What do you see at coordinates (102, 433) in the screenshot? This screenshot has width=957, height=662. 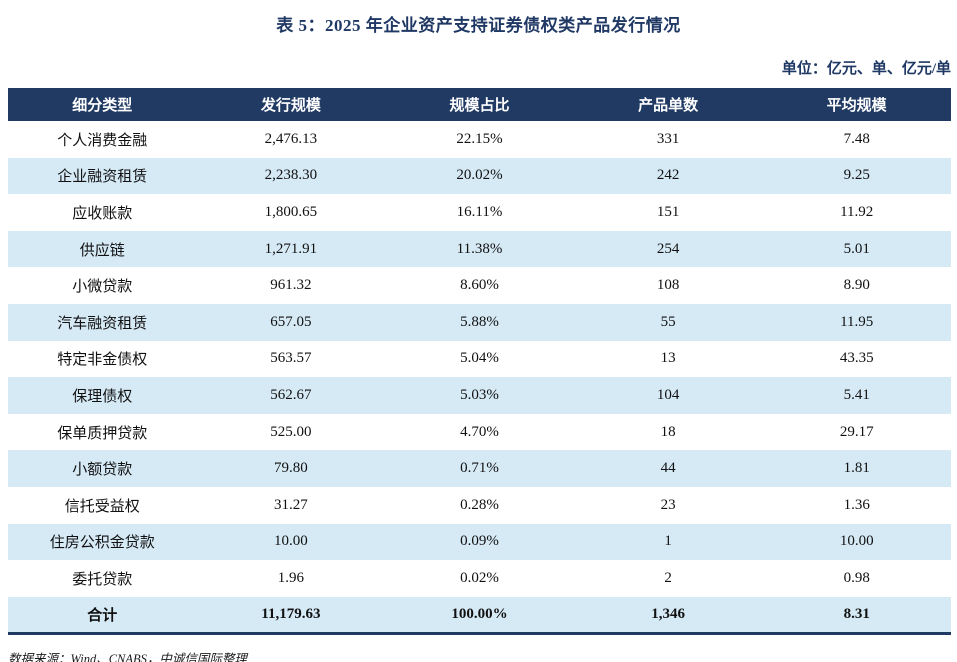 I see `category-cell: 保单质押贷款` at bounding box center [102, 433].